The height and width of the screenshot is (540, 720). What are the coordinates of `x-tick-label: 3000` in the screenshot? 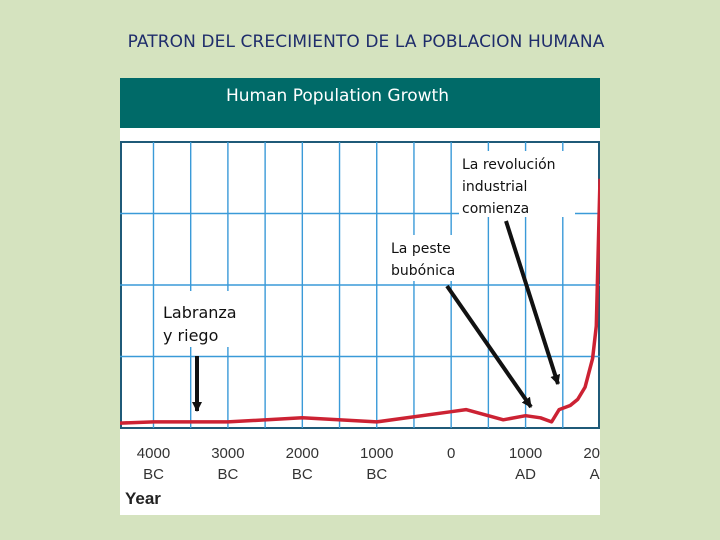 It's located at (227, 453).